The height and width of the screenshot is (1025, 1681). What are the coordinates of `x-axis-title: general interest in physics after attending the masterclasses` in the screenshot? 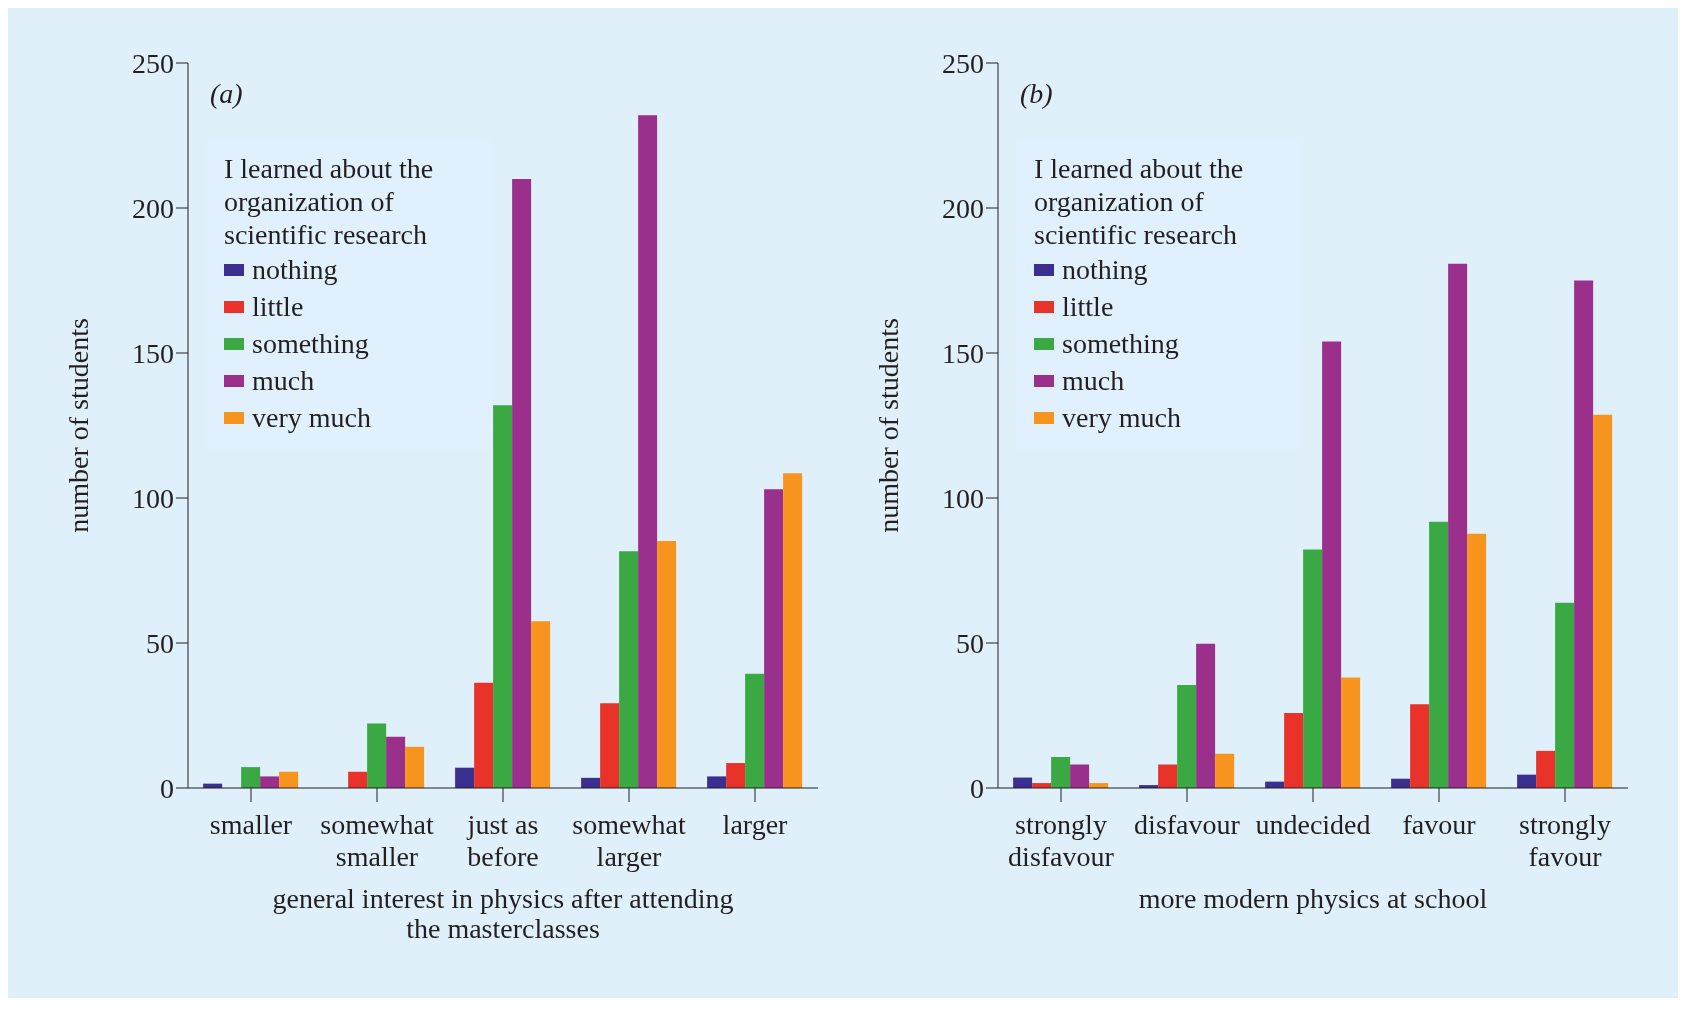 It's located at (503, 913).